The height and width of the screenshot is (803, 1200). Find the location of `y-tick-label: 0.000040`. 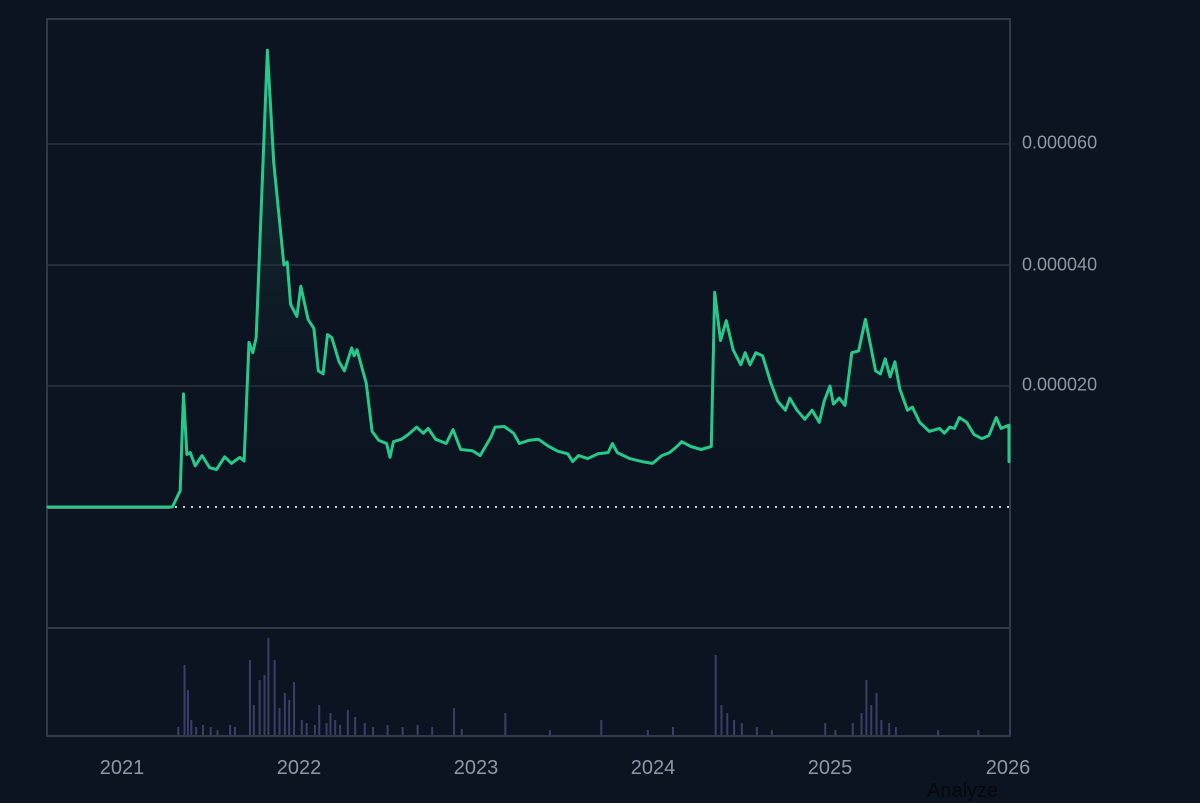

y-tick-label: 0.000040 is located at coordinates (1060, 264).